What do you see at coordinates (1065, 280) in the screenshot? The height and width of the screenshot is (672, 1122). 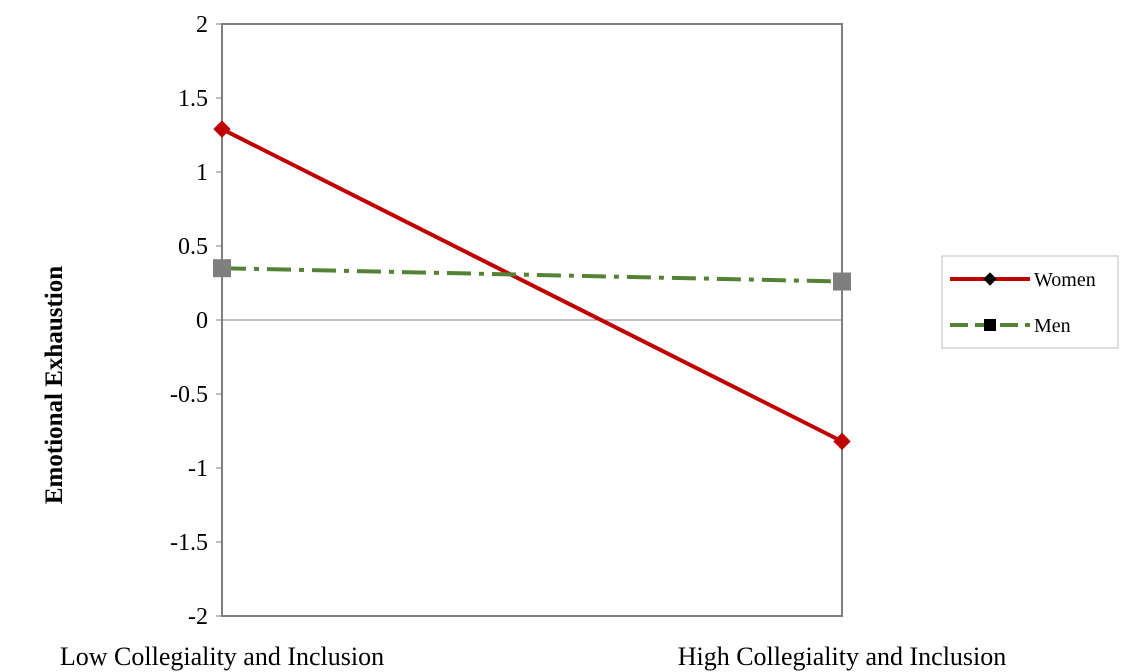 I see `legend-label-women: Women` at bounding box center [1065, 280].